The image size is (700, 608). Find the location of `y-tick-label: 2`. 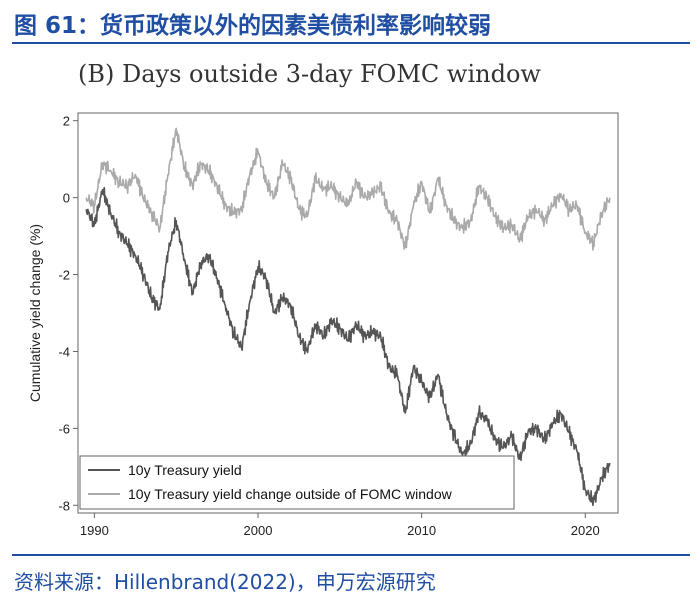

y-tick-label: 2 is located at coordinates (66, 121).